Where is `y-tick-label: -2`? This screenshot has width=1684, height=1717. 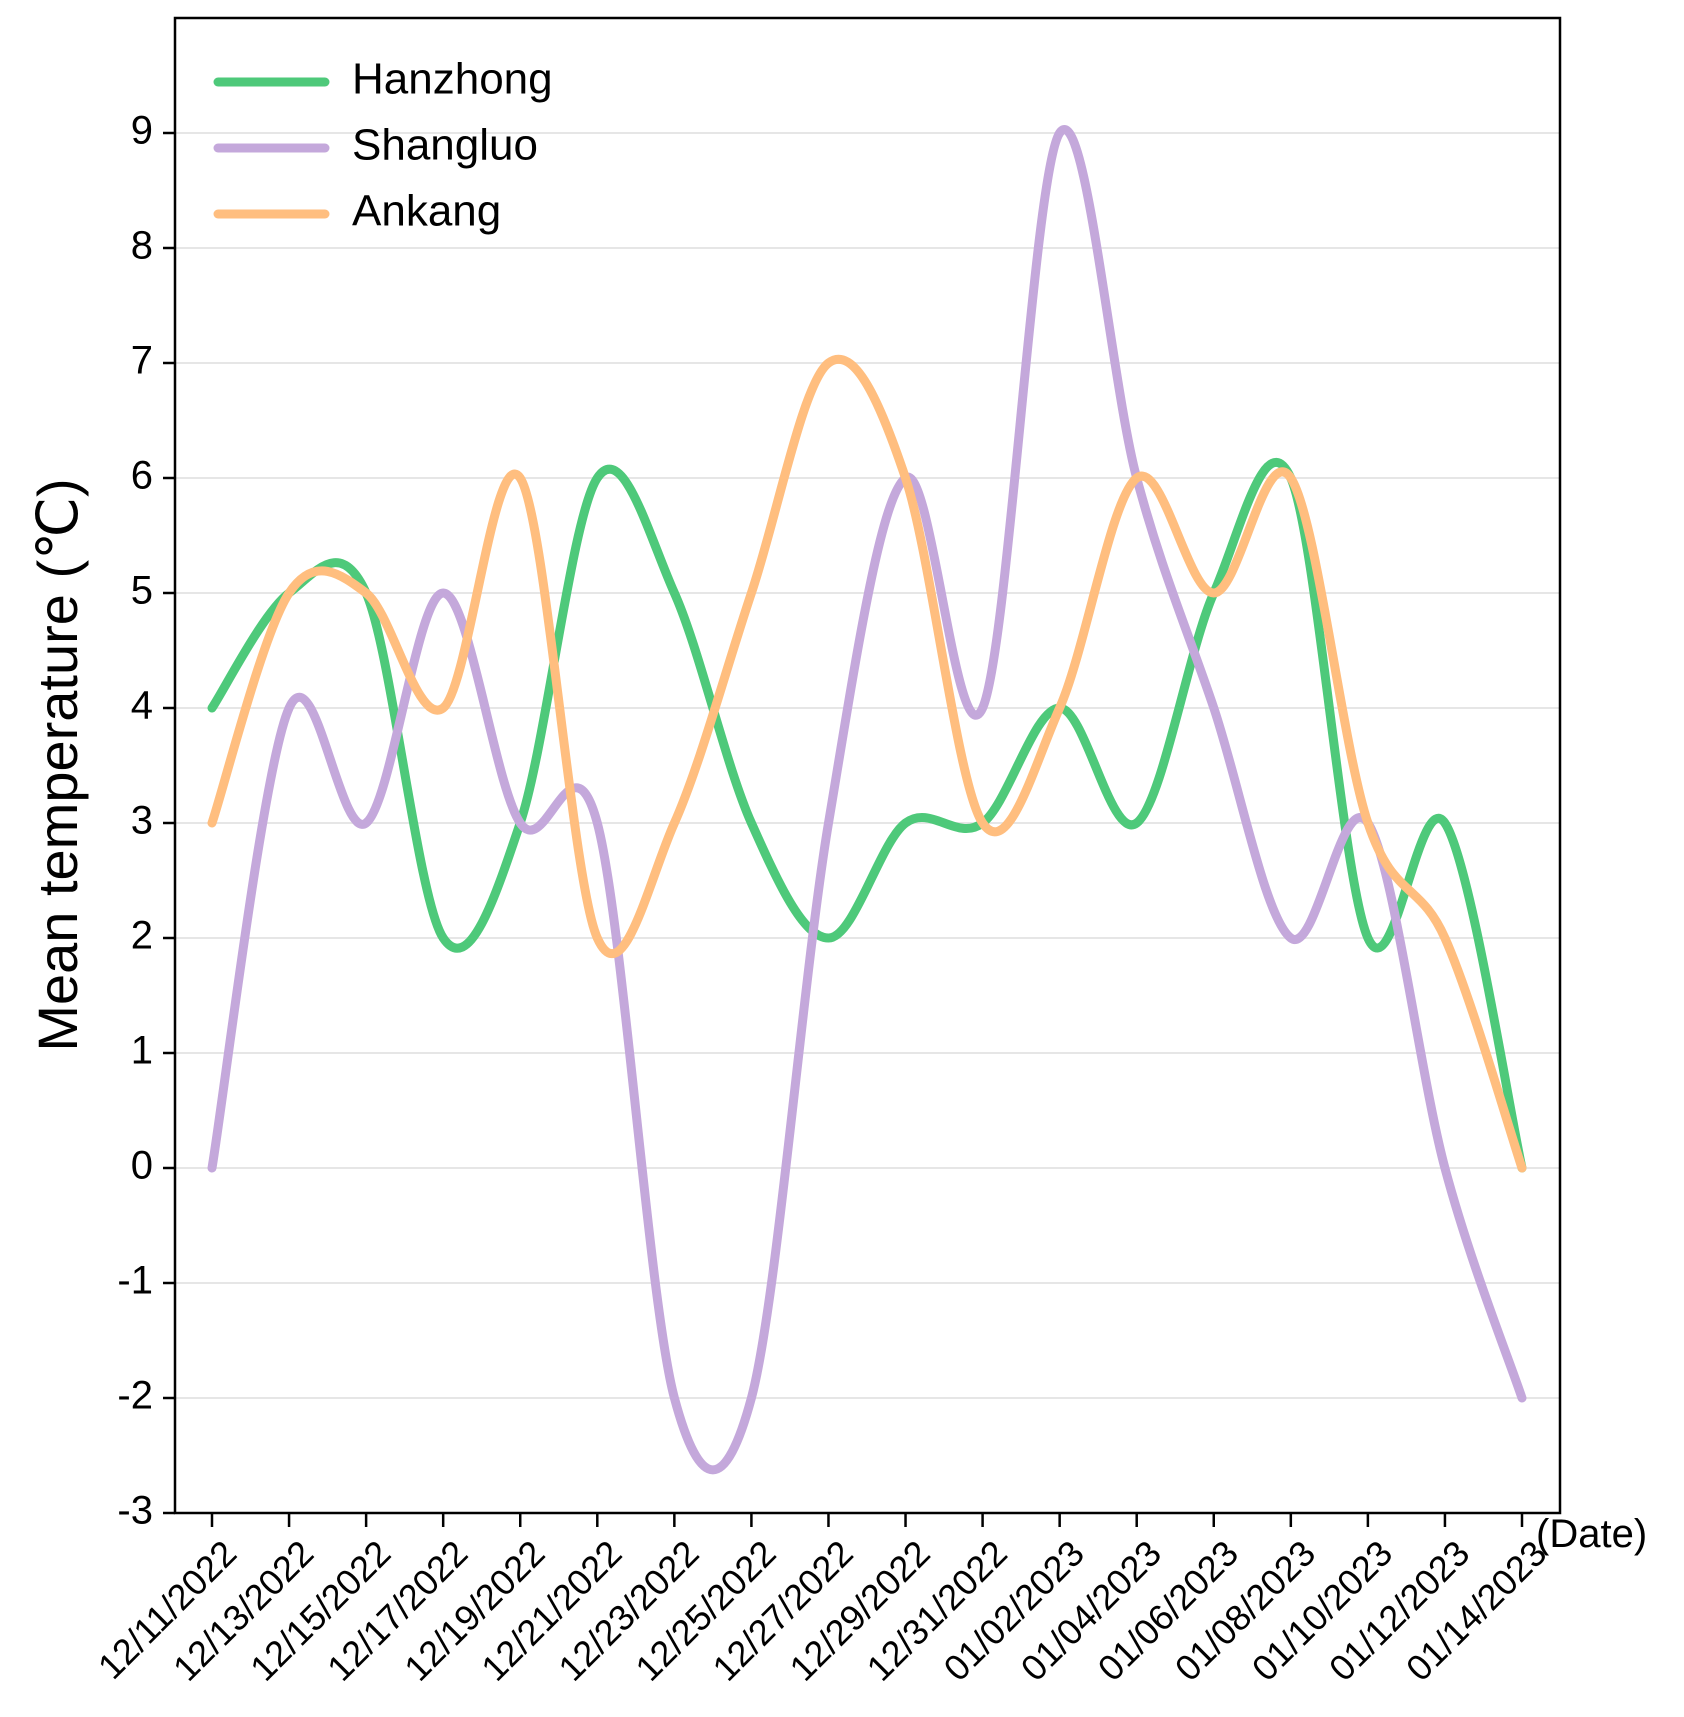
y-tick-label: -2 is located at coordinates (135, 1396).